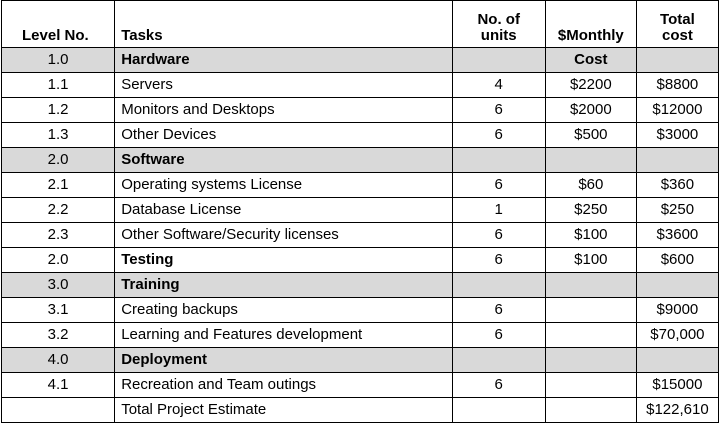 This screenshot has width=720, height=423. I want to click on cell-level: 3.2, so click(58, 335).